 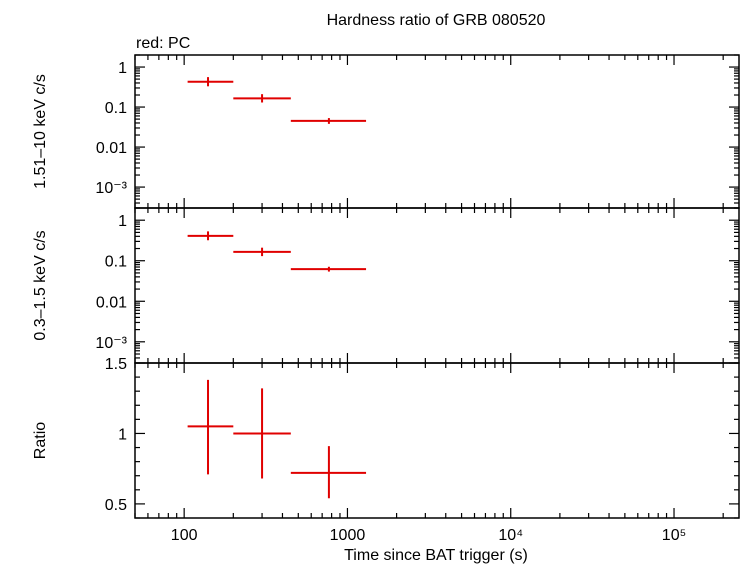 What do you see at coordinates (40, 131) in the screenshot?
I see `y-axis-label: 1.51–10 keV c/s` at bounding box center [40, 131].